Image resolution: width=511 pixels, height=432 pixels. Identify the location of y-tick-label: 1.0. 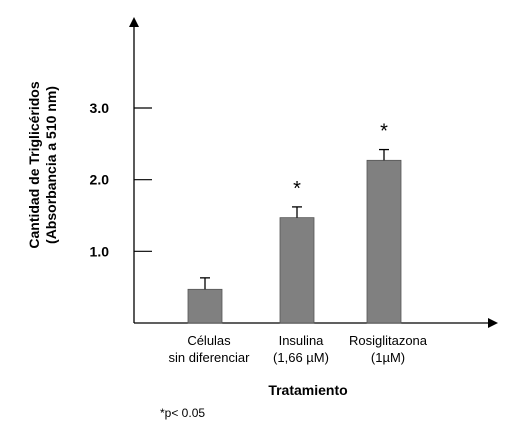
(100, 251).